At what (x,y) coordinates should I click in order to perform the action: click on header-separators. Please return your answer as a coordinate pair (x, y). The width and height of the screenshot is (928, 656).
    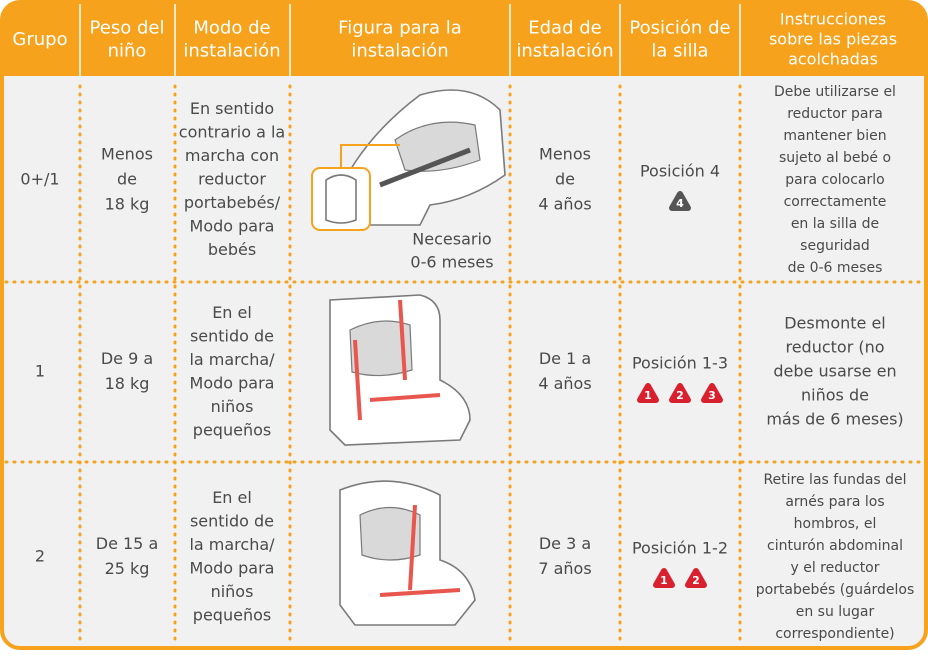
    Looking at the image, I should click on (410, 40).